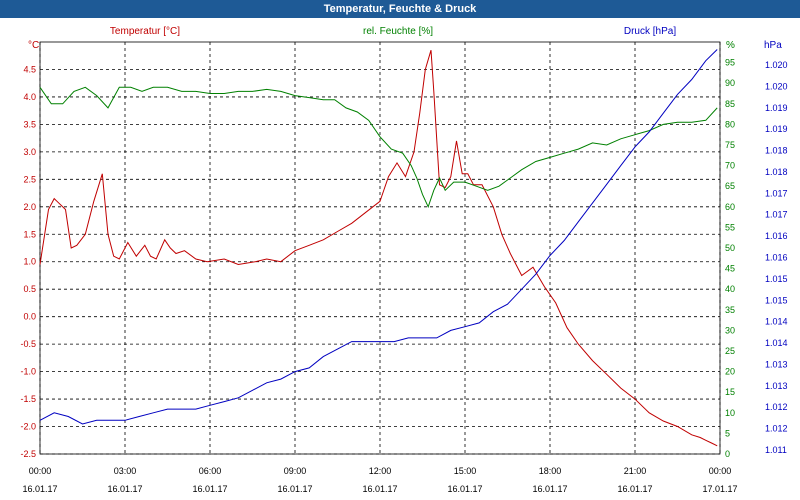 This screenshot has width=800, height=500. I want to click on humidity-tick-label: 0, so click(727, 454).